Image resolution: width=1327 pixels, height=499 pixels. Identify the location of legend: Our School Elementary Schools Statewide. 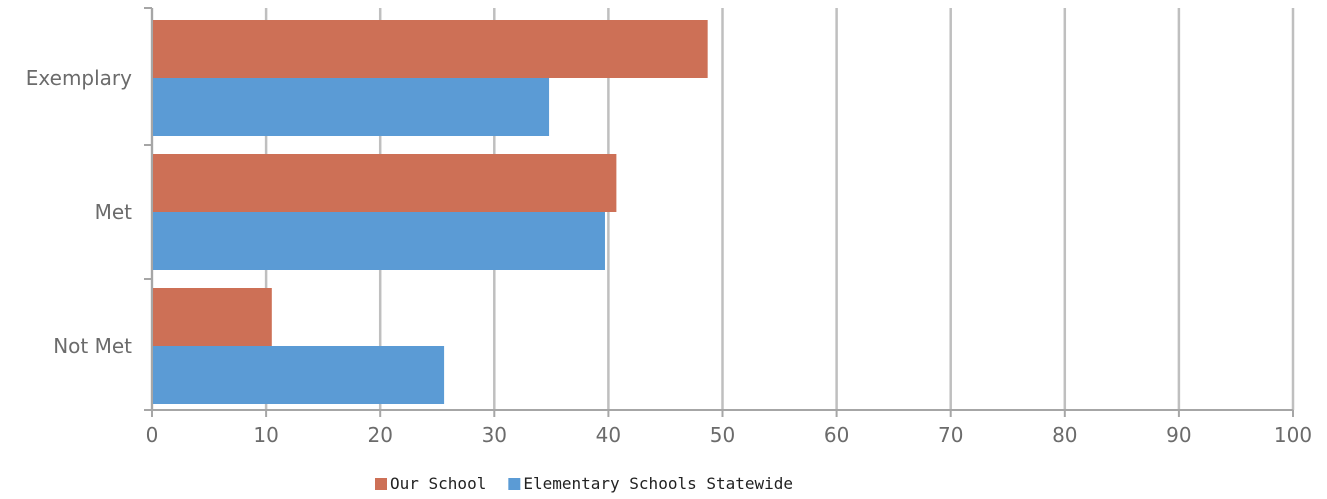
(584, 483).